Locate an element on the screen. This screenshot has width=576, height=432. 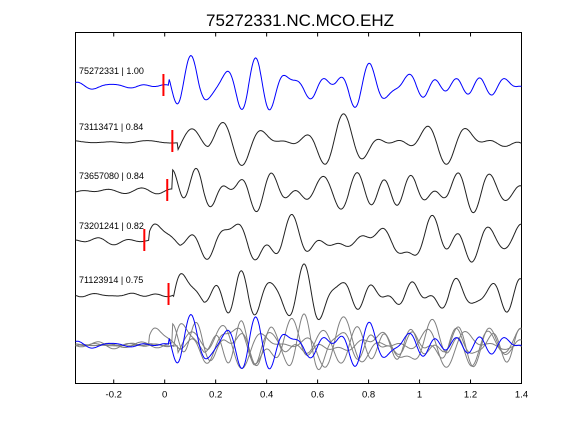
trace-label: 75272331 | 1.00 is located at coordinates (111, 71).